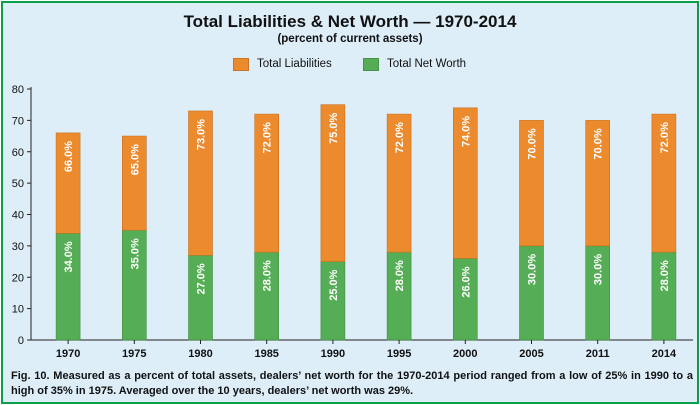 The height and width of the screenshot is (405, 700). Describe the element at coordinates (18, 247) in the screenshot. I see `y-tick-label: 30` at that location.